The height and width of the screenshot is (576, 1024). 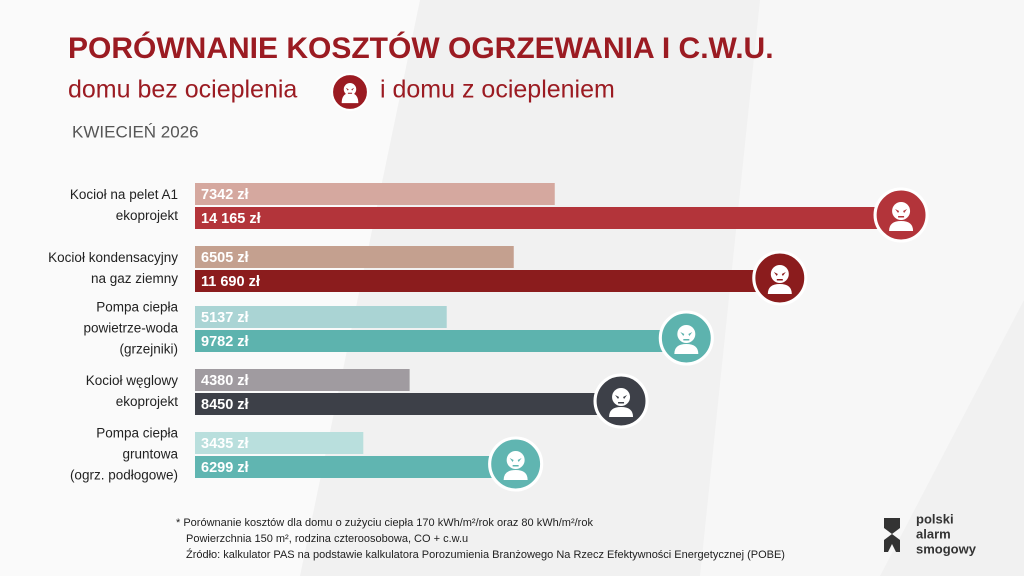 I want to click on logo: polski alarm smogowy, so click(x=930, y=533).